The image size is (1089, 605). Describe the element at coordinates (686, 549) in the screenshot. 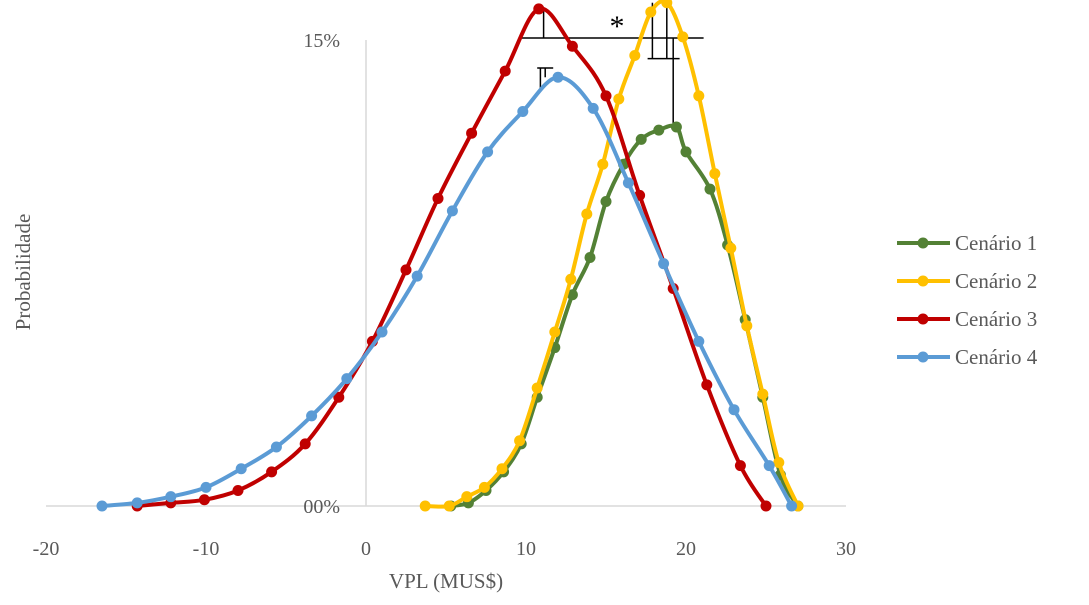

I see `x-tick-label: 20` at that location.